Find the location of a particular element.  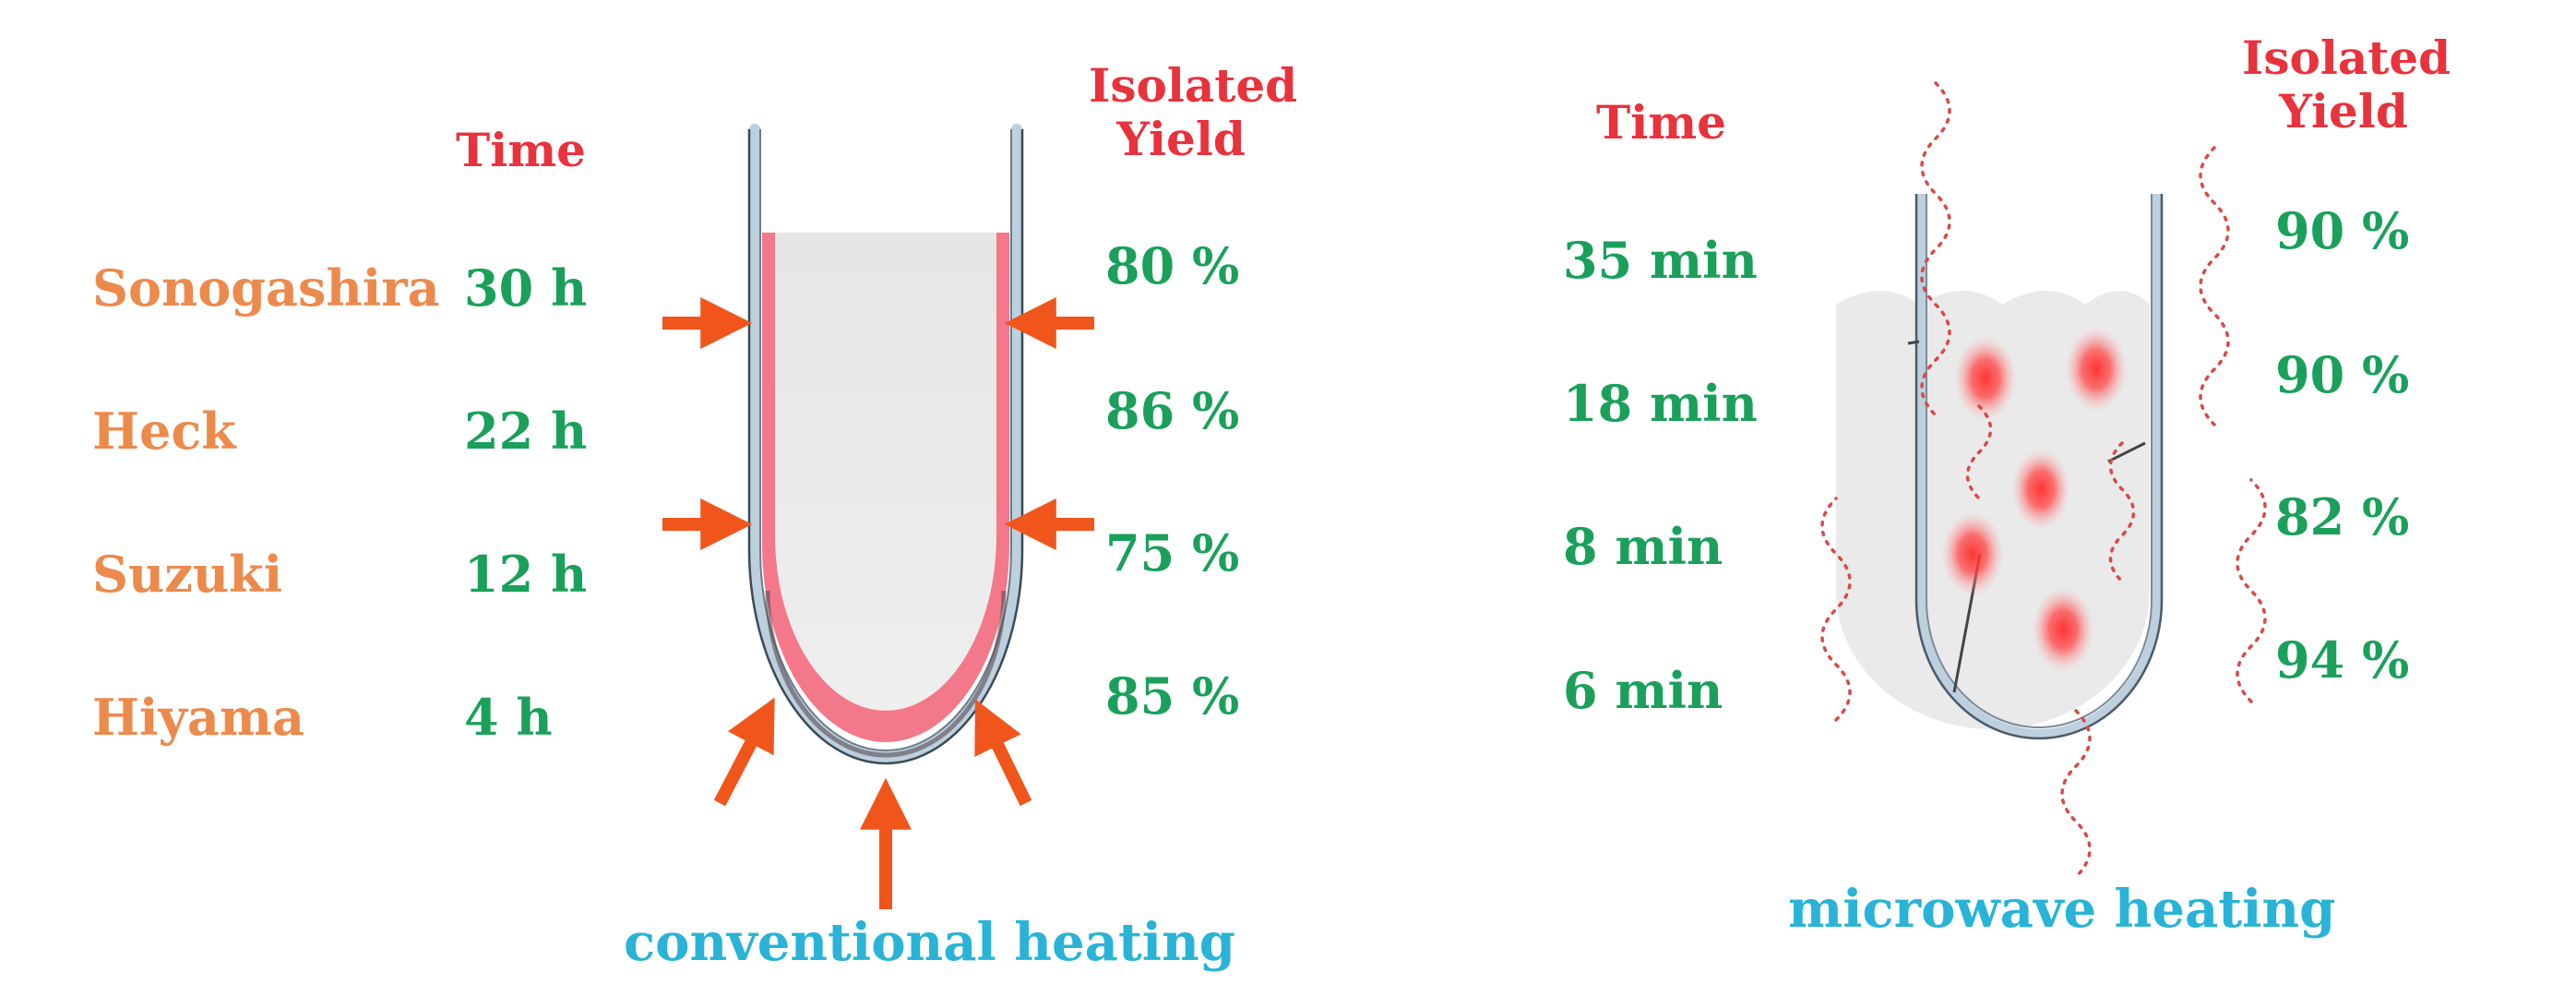

reaction-name: Suzuki is located at coordinates (187, 574).